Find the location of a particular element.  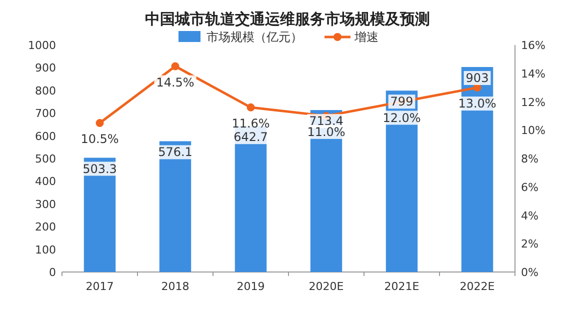

x-tick-label: 2019 is located at coordinates (250, 286).